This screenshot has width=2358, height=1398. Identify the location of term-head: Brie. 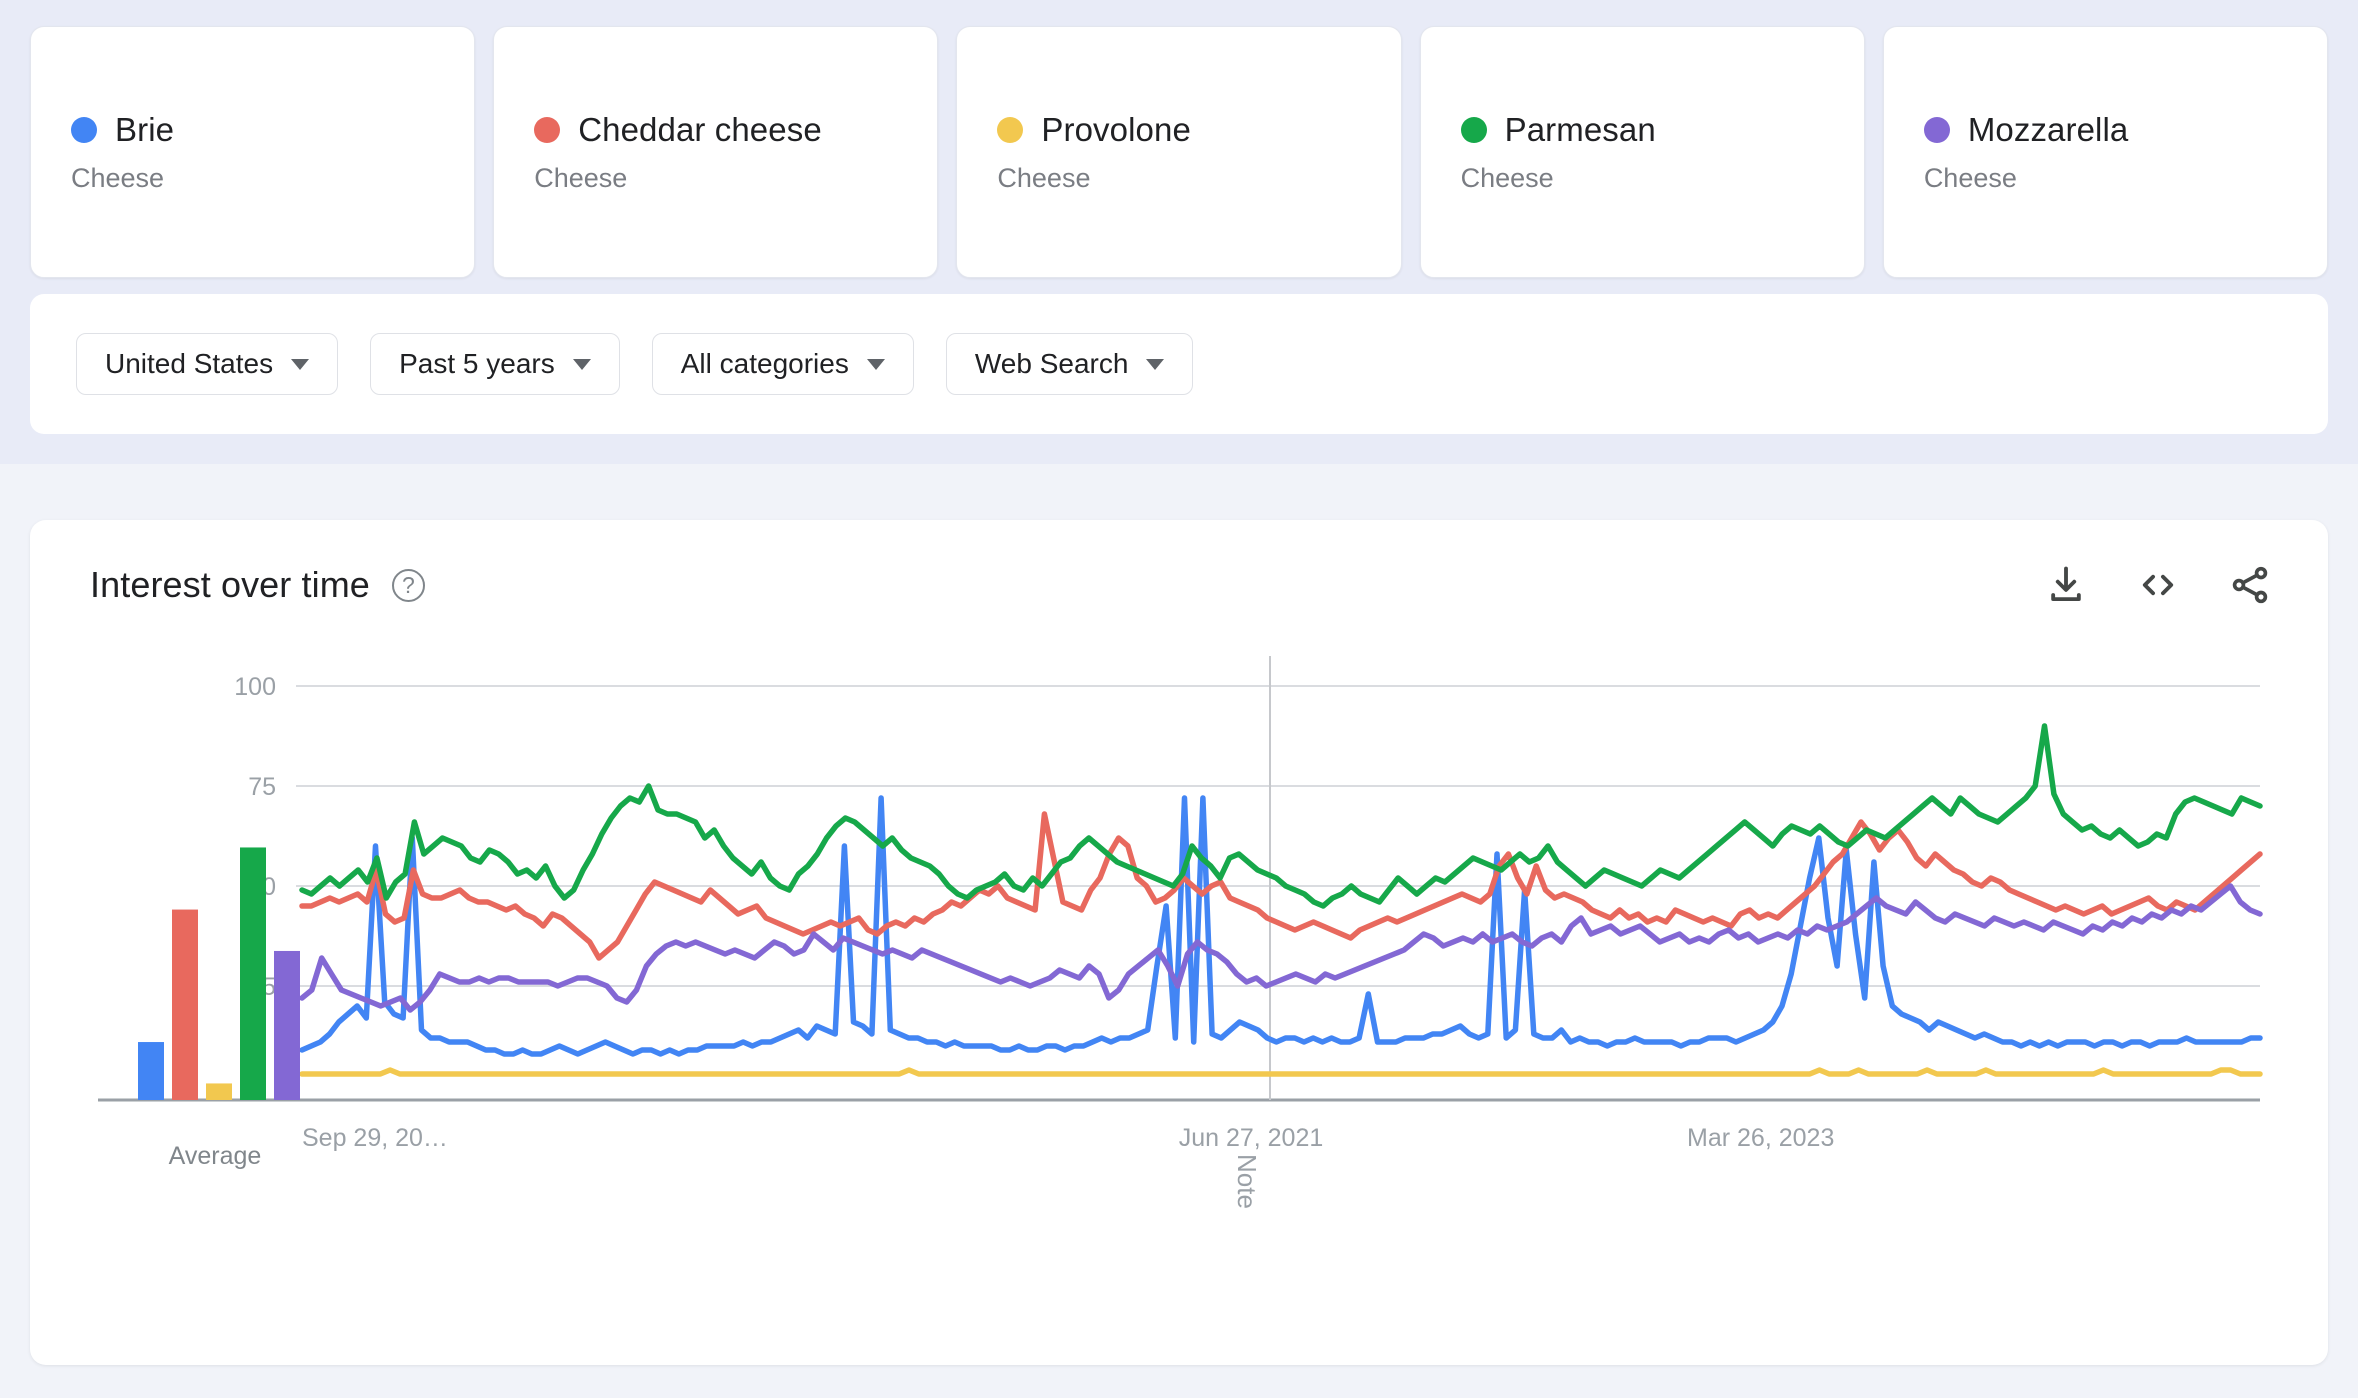
(252, 130).